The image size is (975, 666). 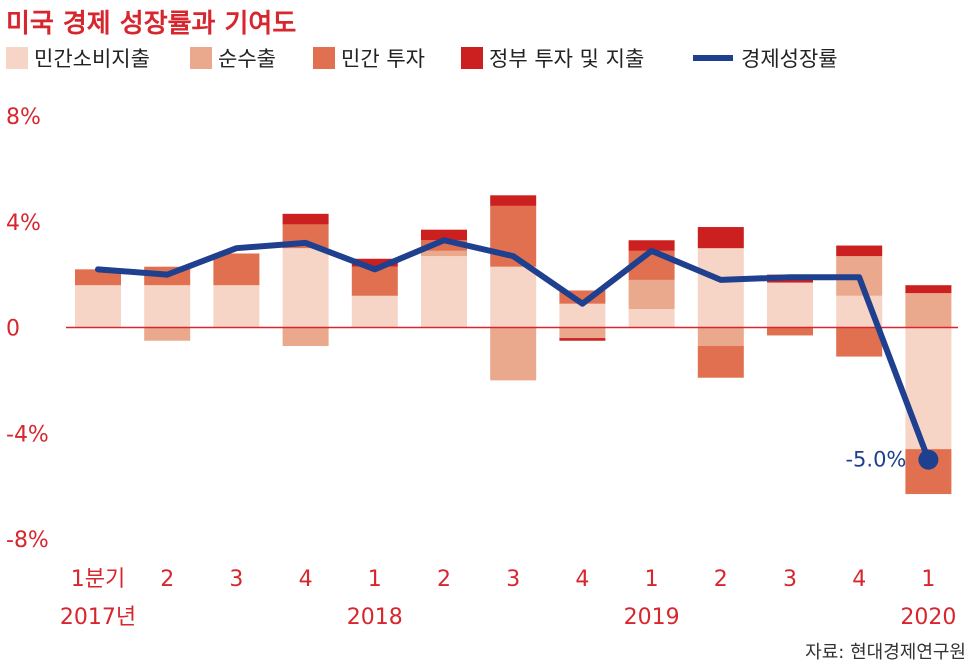 I want to click on y-tick-label: 4%, so click(x=23, y=223).